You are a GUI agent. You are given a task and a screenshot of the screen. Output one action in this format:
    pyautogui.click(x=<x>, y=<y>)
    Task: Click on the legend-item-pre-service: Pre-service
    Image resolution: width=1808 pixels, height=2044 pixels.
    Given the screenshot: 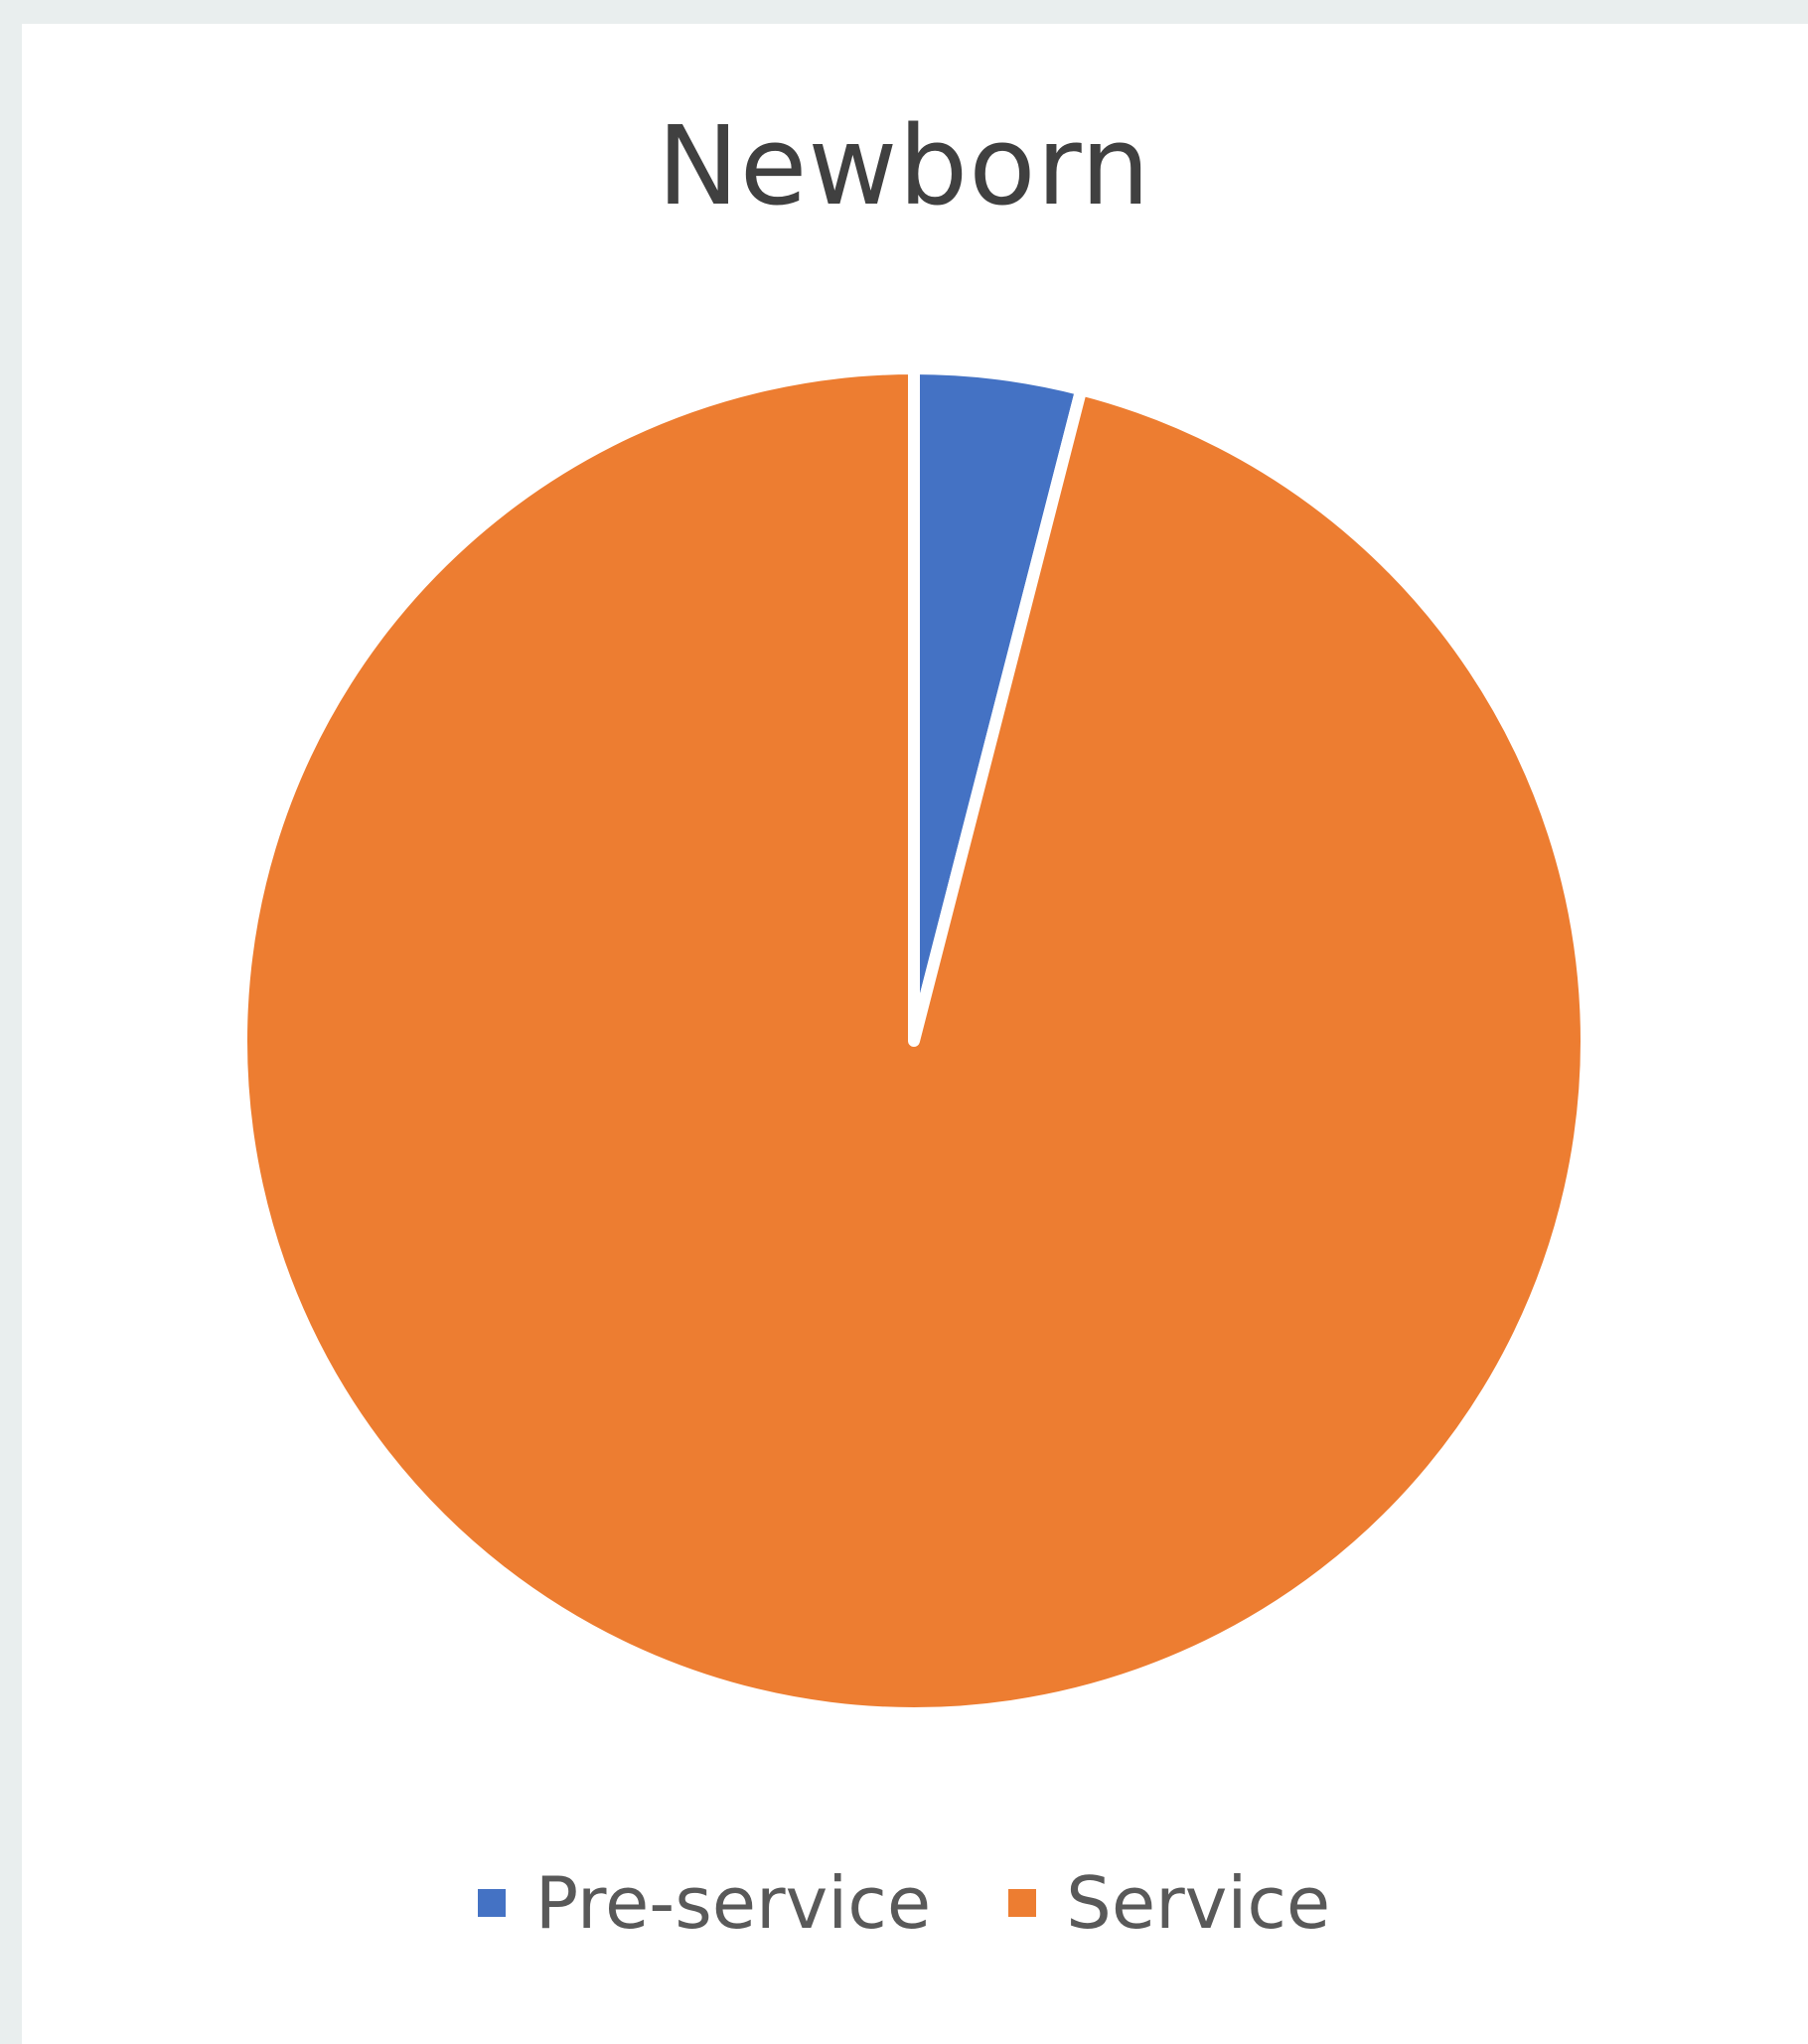 What is the action you would take?
    pyautogui.click(x=704, y=1903)
    